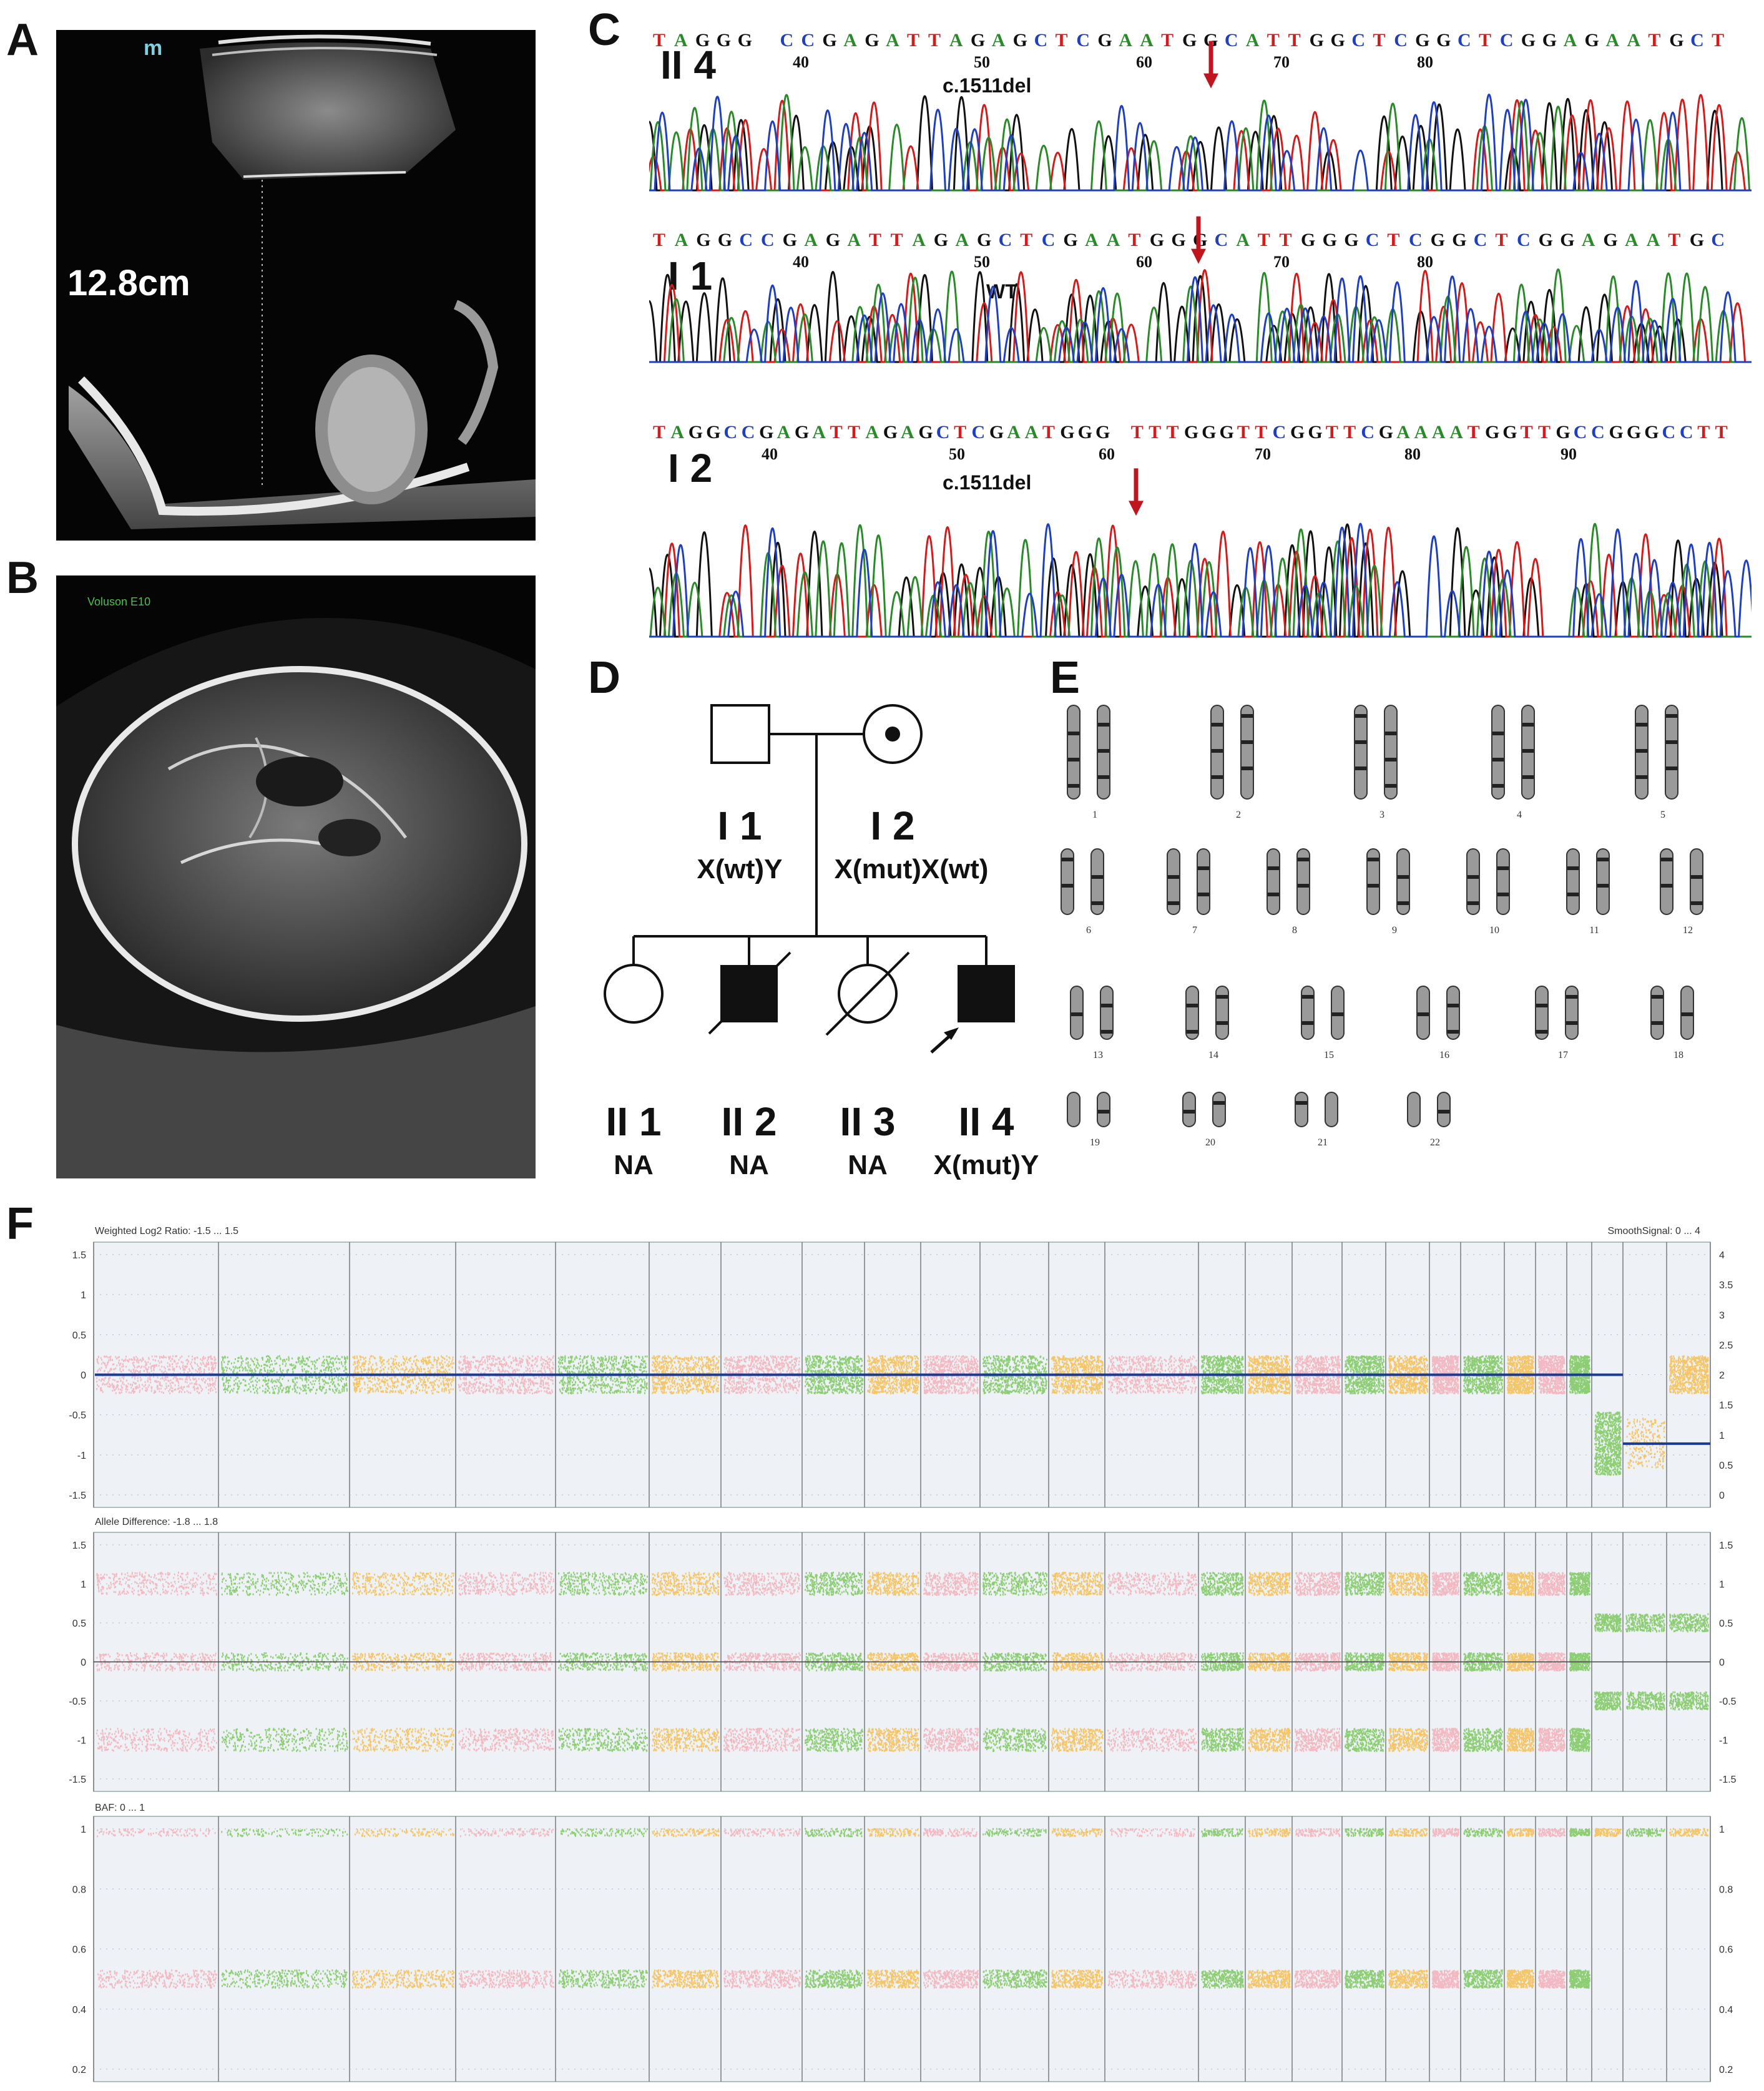 The height and width of the screenshot is (2091, 1764). What do you see at coordinates (604, 30) in the screenshot?
I see `panel-label-c: C` at bounding box center [604, 30].